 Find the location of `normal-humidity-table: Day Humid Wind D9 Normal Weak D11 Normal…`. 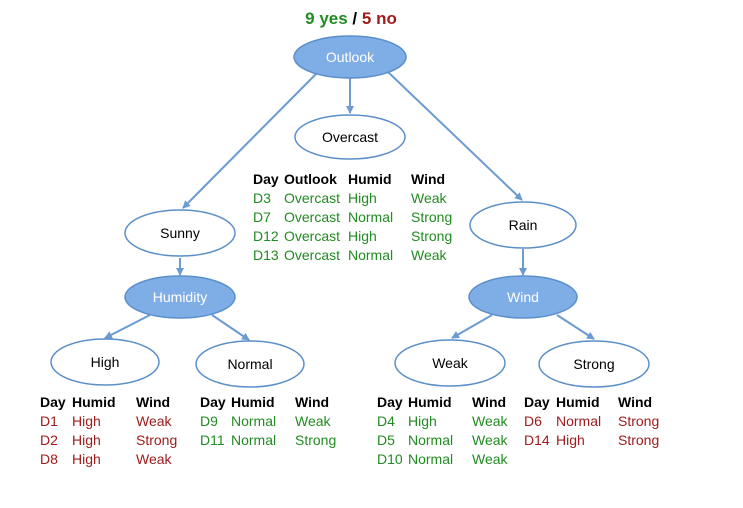

normal-humidity-table: Day Humid Wind D9 Normal Weak D11 Normal… is located at coordinates (272, 421).